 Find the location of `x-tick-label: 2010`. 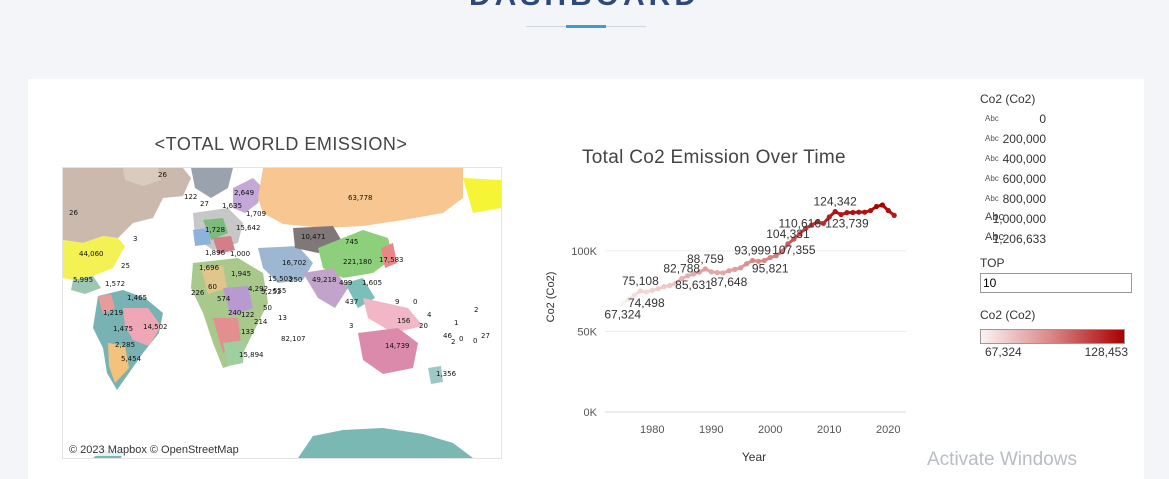

x-tick-label: 2010 is located at coordinates (829, 430).